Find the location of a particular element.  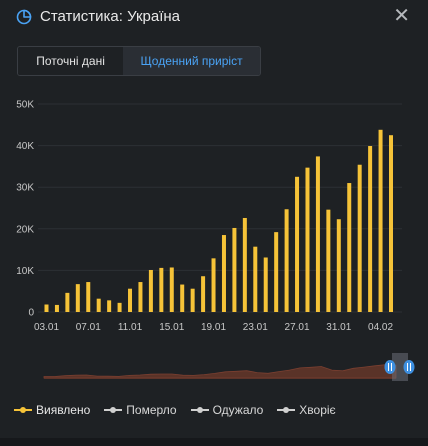

bar-02.02 is located at coordinates (359, 238).